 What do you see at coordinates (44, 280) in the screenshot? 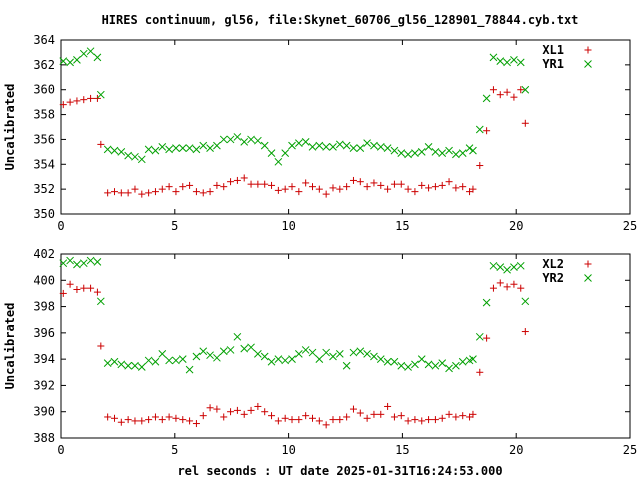
I see `y-tick-label: 400` at bounding box center [44, 280].